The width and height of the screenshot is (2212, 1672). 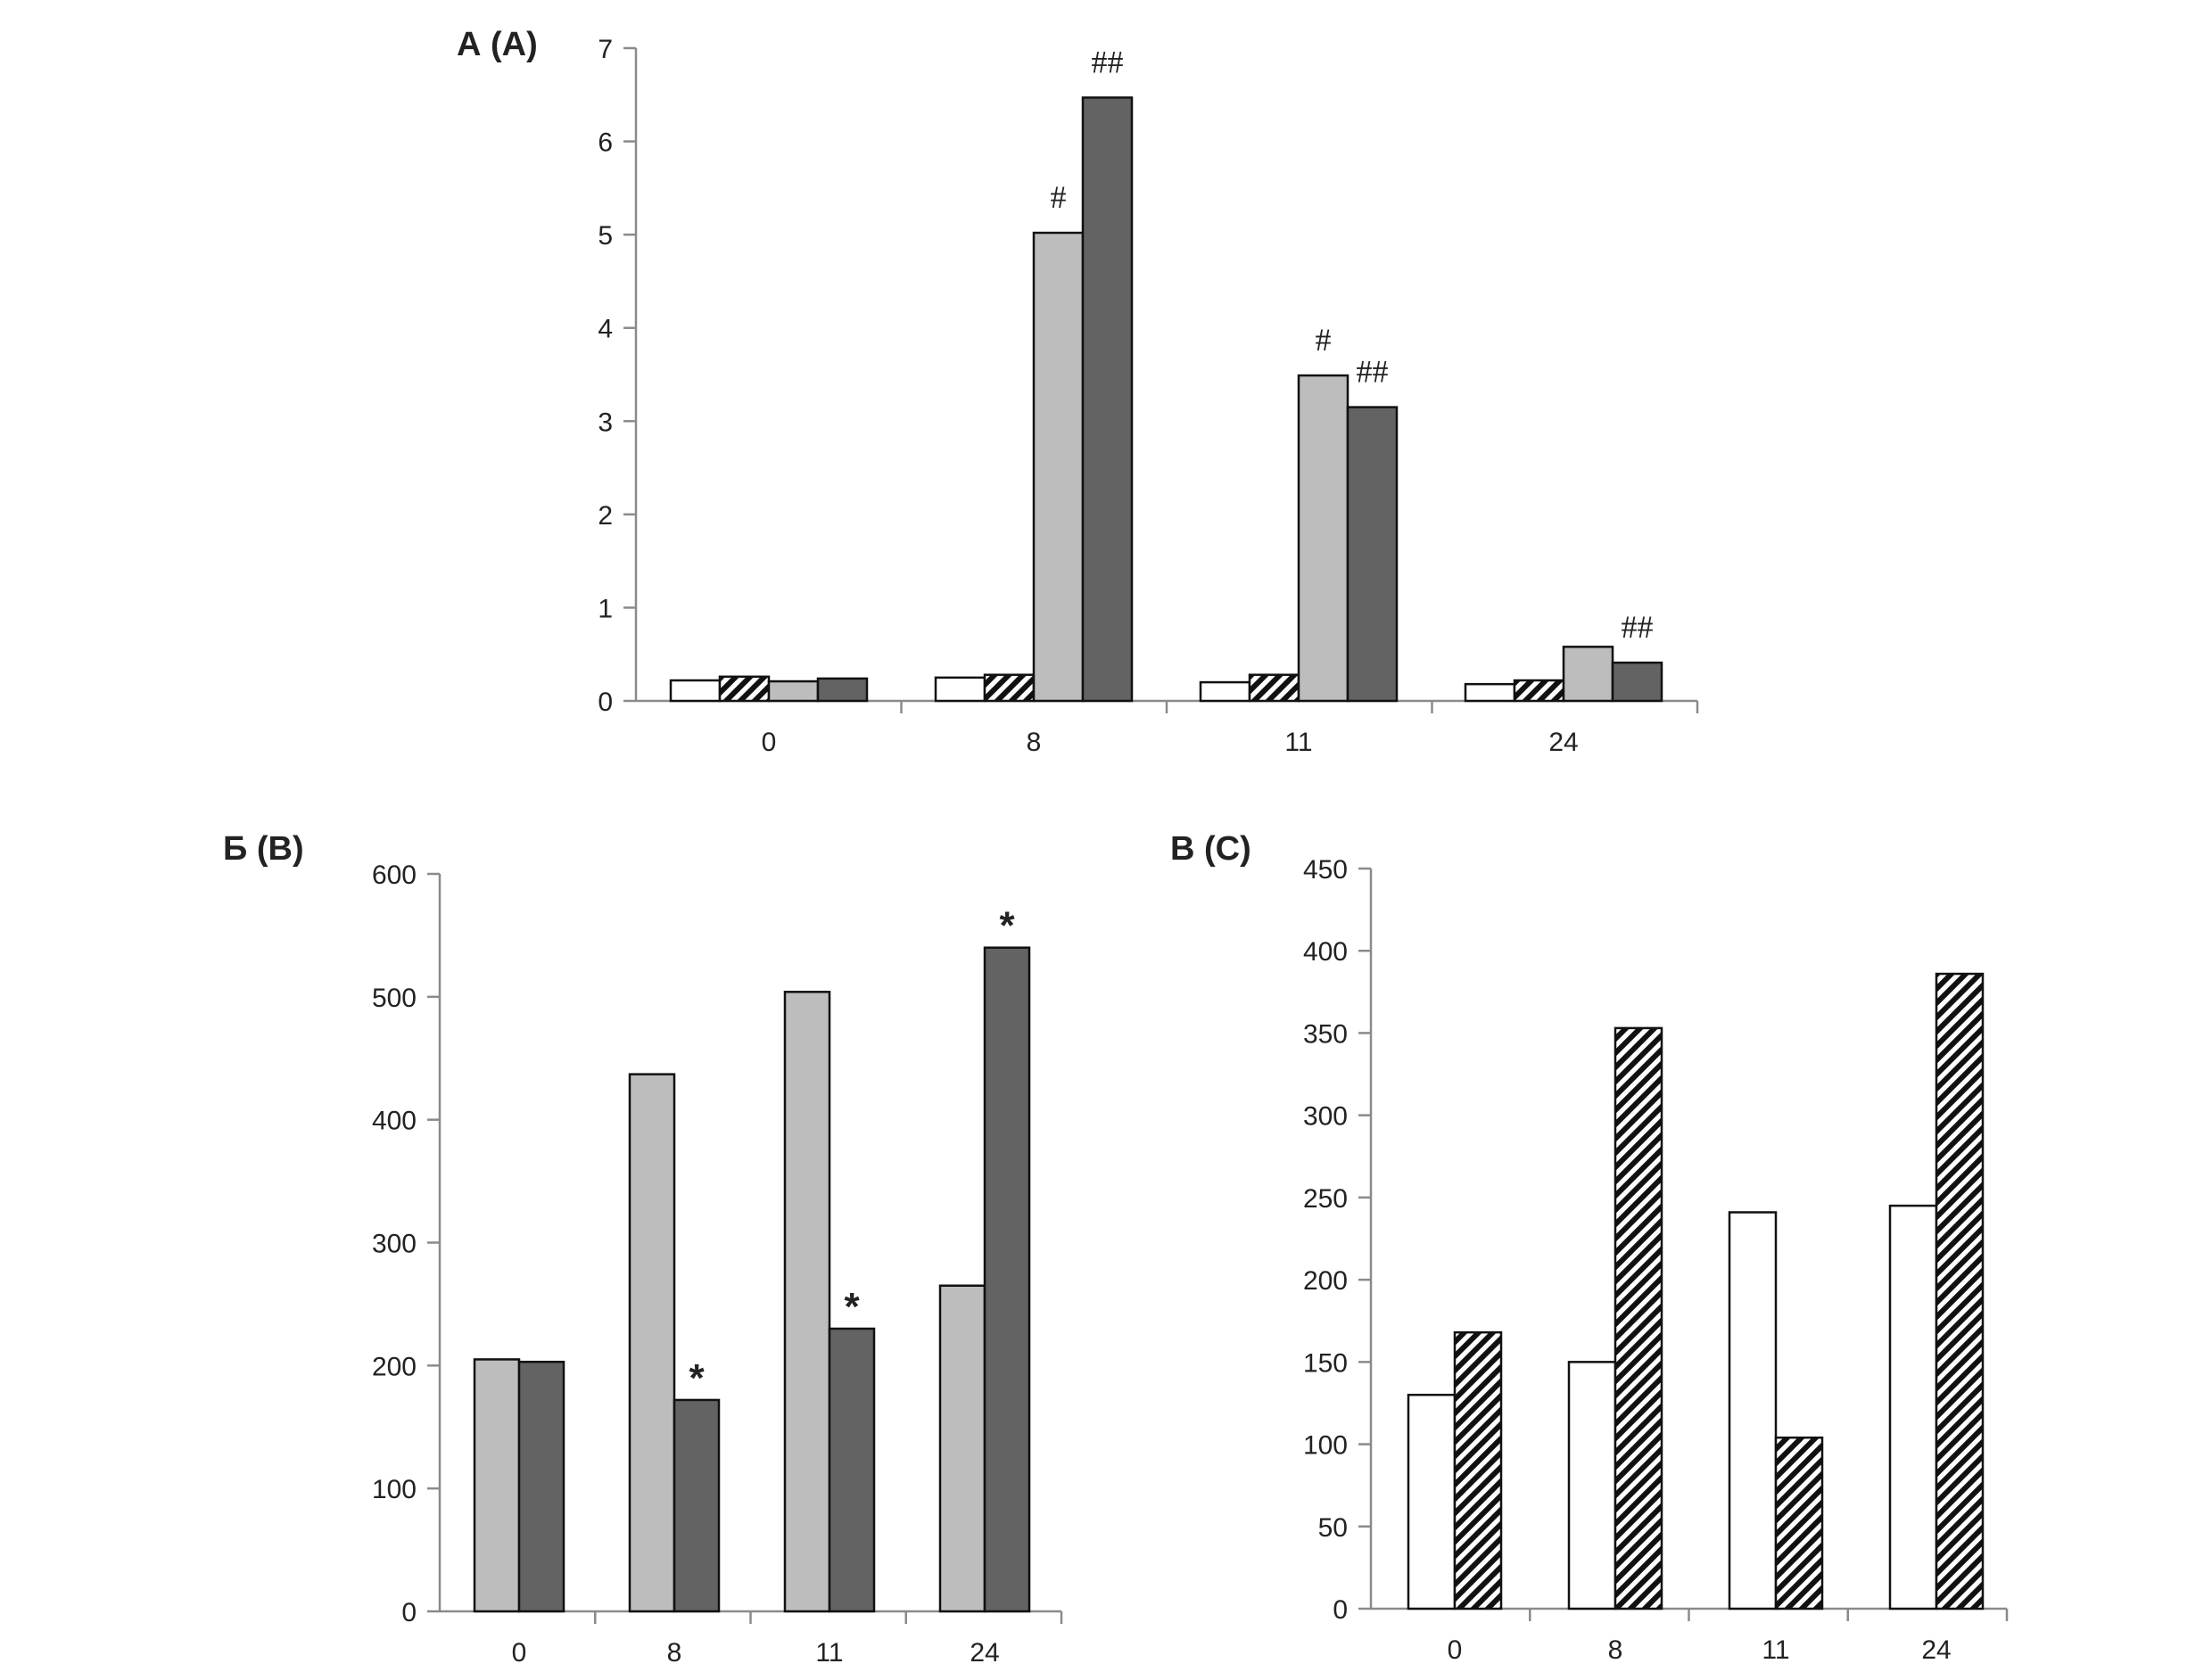 What do you see at coordinates (605, 329) in the screenshot?
I see `y-tick-label: 4` at bounding box center [605, 329].